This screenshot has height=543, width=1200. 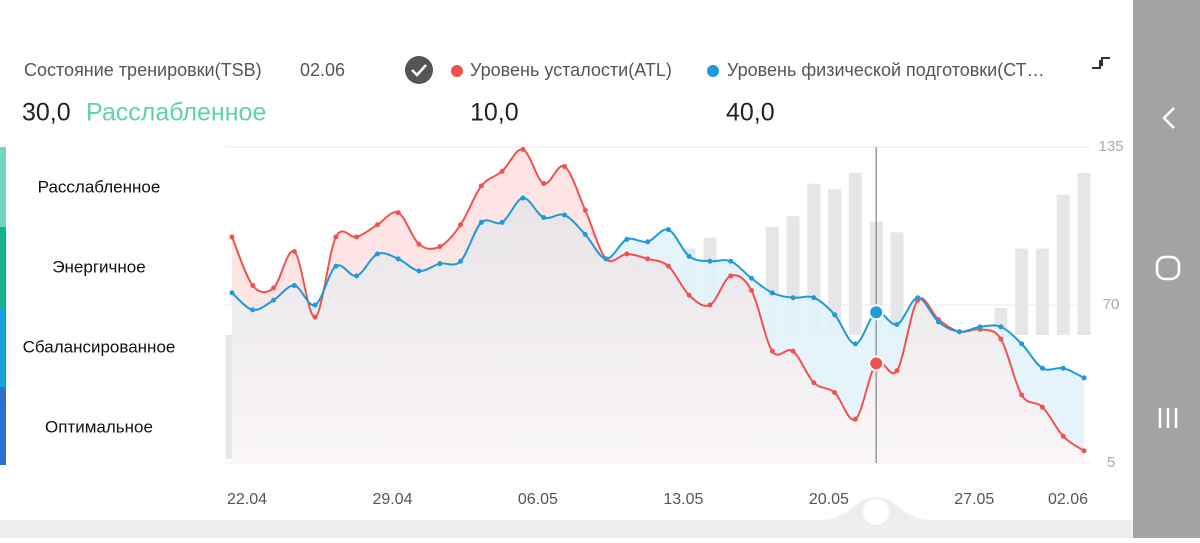 I want to click on tsb-value: 30,0, so click(x=46, y=113).